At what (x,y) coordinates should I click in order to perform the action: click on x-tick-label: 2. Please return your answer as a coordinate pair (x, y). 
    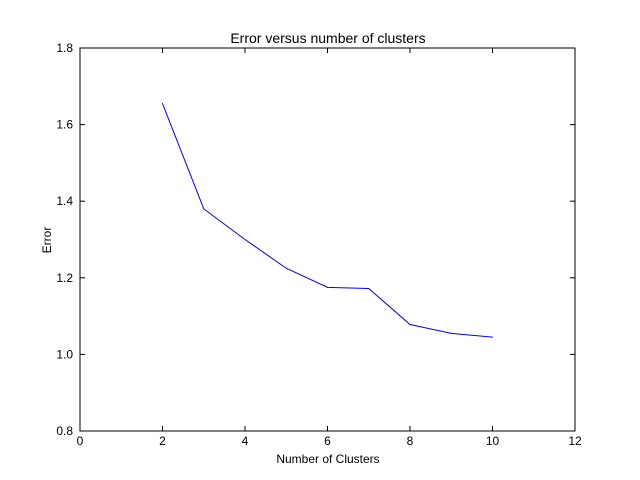
    Looking at the image, I should click on (162, 441).